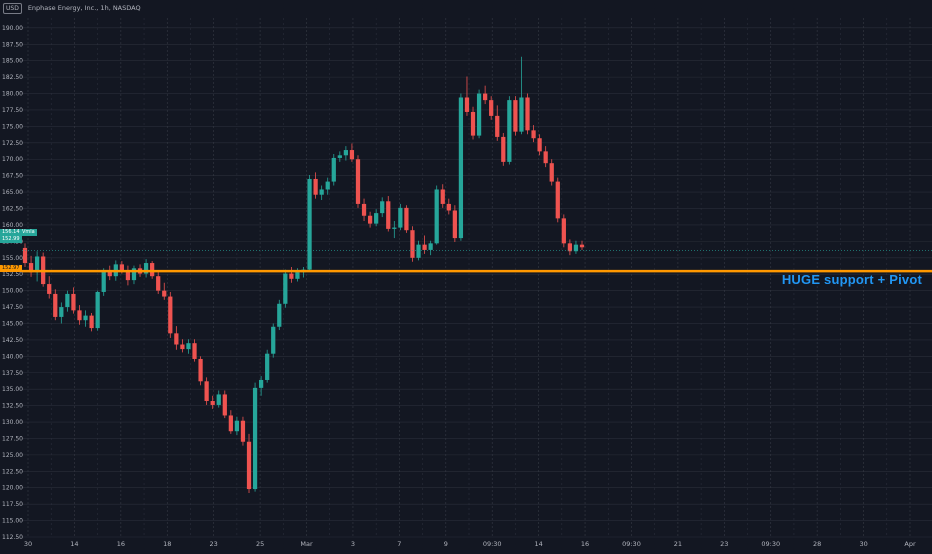 The height and width of the screenshot is (554, 932). Describe the element at coordinates (70, 8) in the screenshot. I see `chart-header: USD Enphase Energy, Inc., 1h, NASDAQ` at that location.